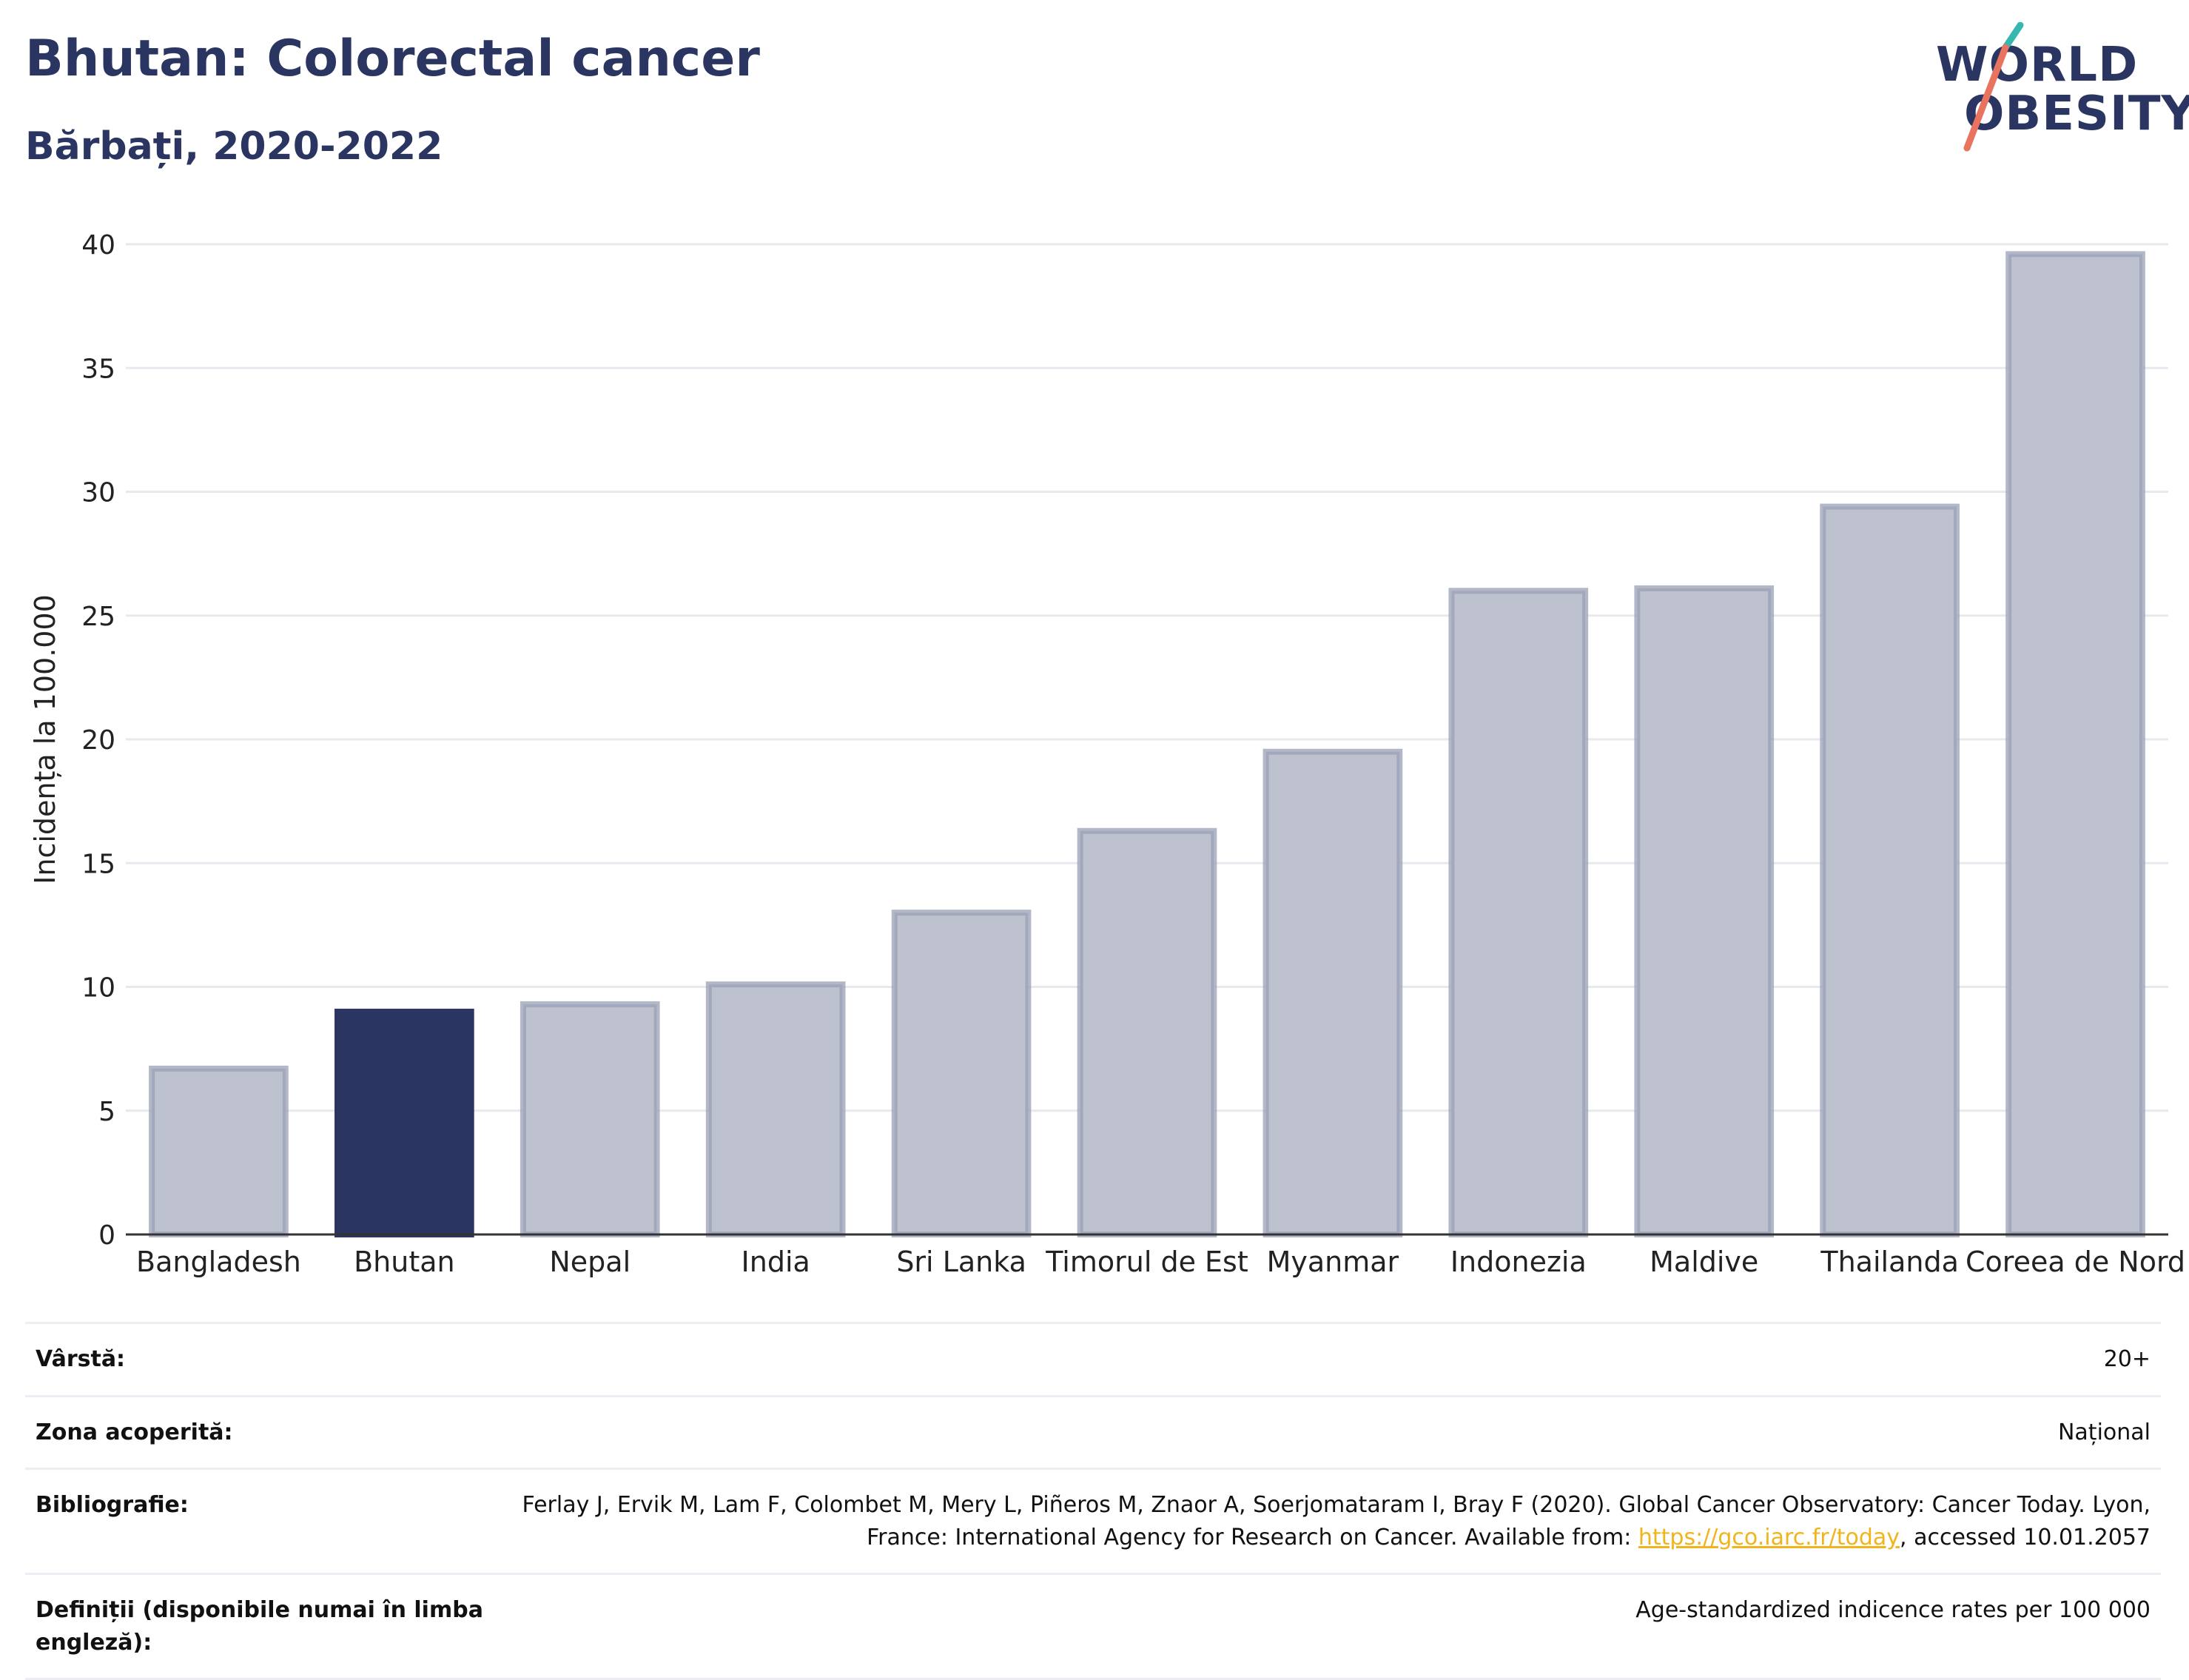  I want to click on y-axis-title: Incidența la 100.000, so click(45, 739).